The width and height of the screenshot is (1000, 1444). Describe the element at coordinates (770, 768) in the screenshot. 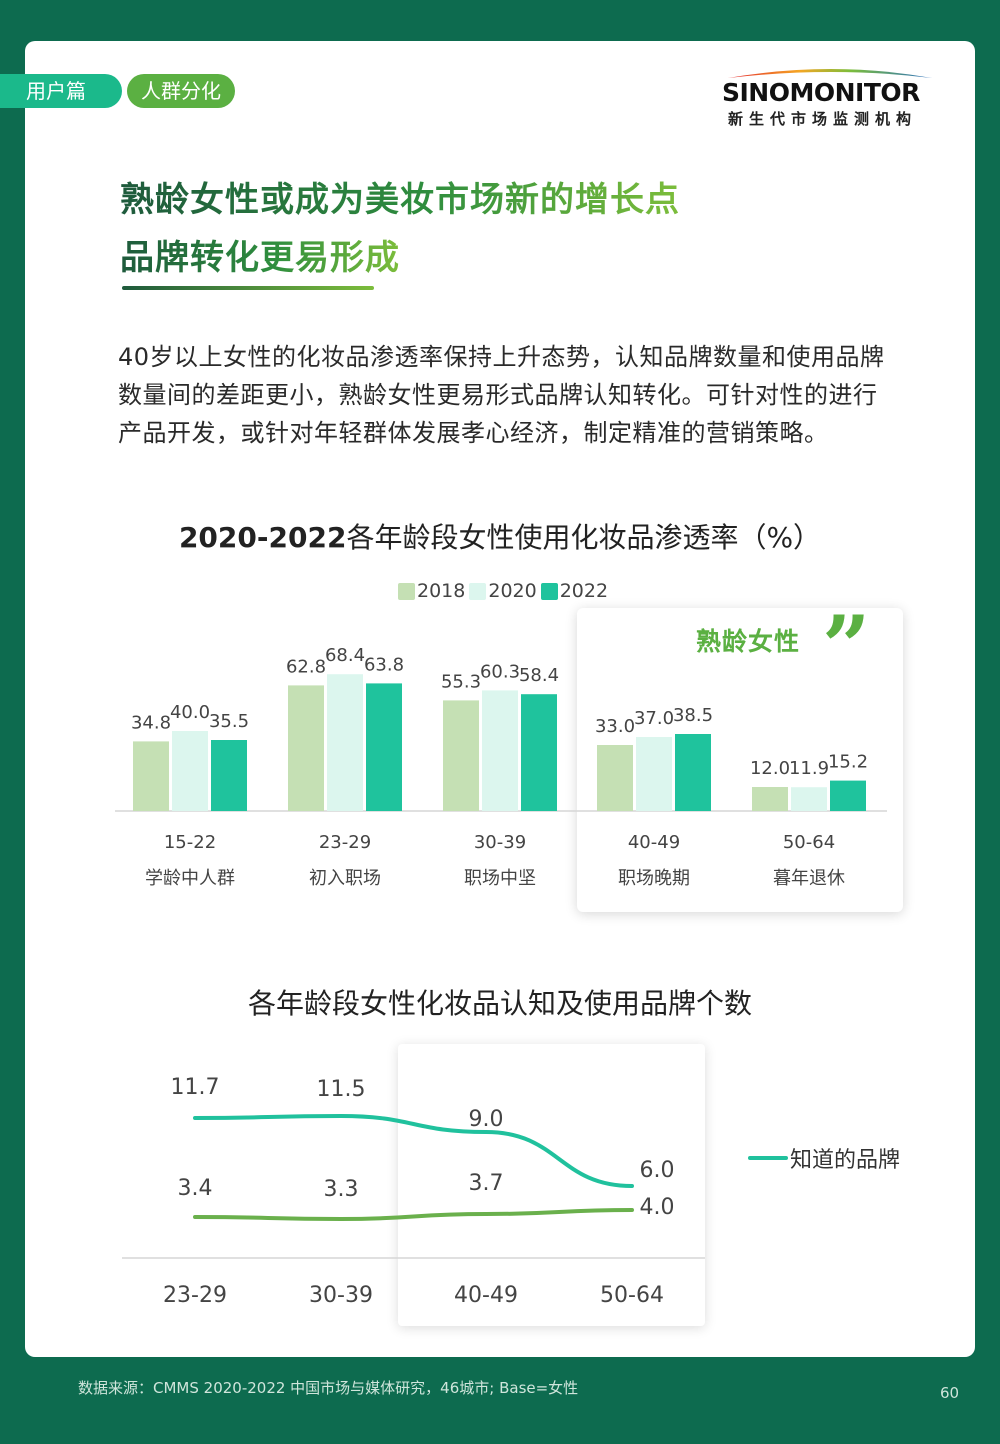

I see `bar-value-label: 12.0` at that location.